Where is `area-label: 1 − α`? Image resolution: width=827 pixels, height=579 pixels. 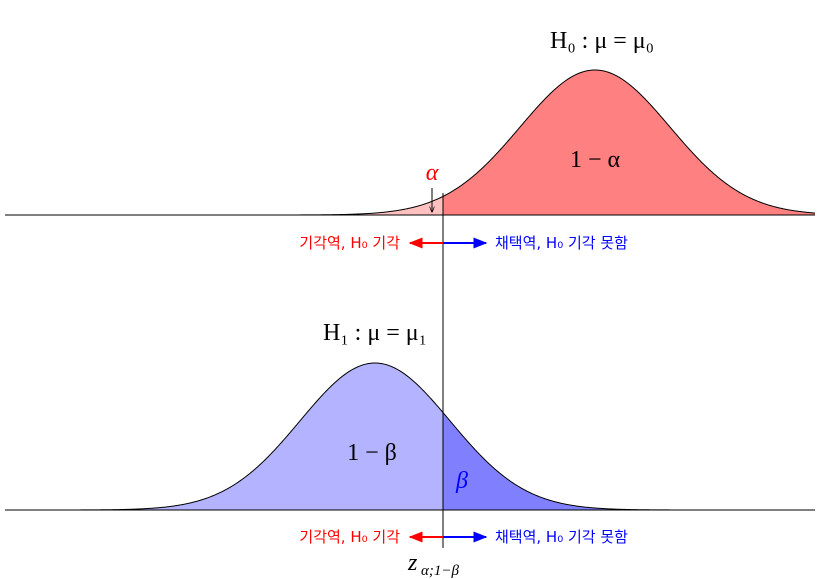
area-label: 1 − α is located at coordinates (595, 160).